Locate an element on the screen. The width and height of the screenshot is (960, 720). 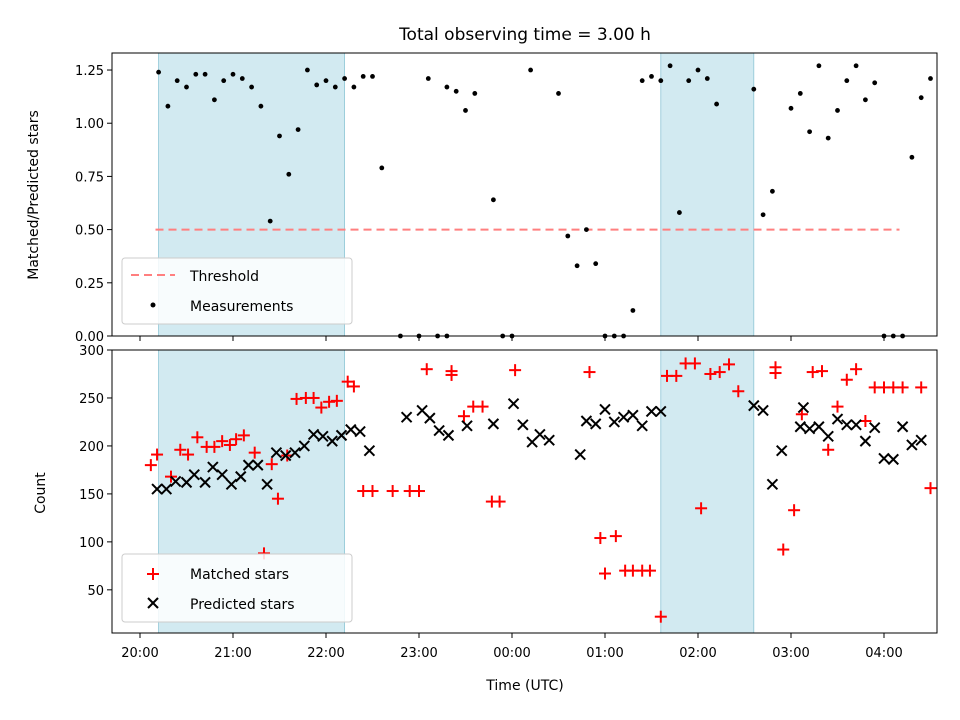
top-y-axis-label: Matched/Predicted stars is located at coordinates (34, 195).